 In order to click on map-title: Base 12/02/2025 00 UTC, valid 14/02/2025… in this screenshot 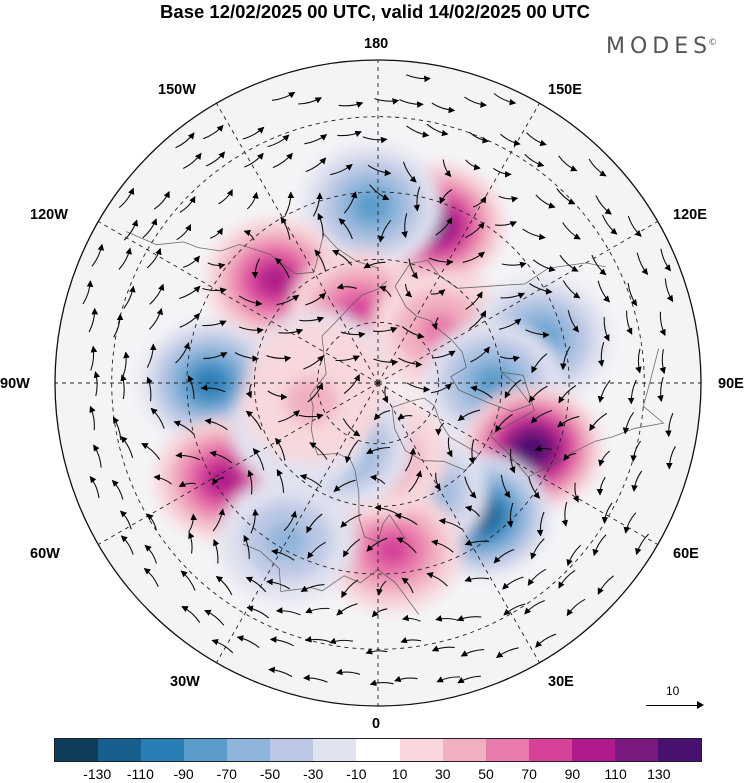, I will do `click(375, 11)`.